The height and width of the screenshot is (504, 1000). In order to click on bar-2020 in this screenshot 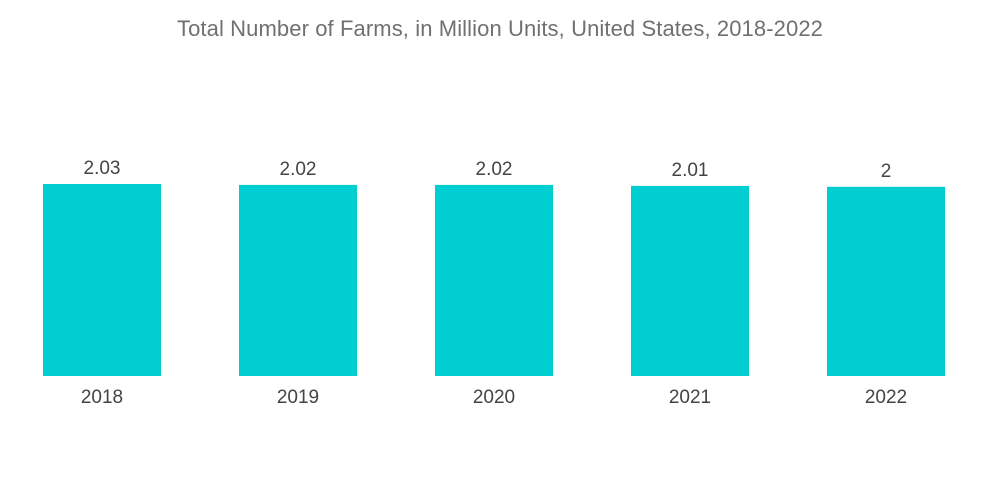, I will do `click(494, 280)`.